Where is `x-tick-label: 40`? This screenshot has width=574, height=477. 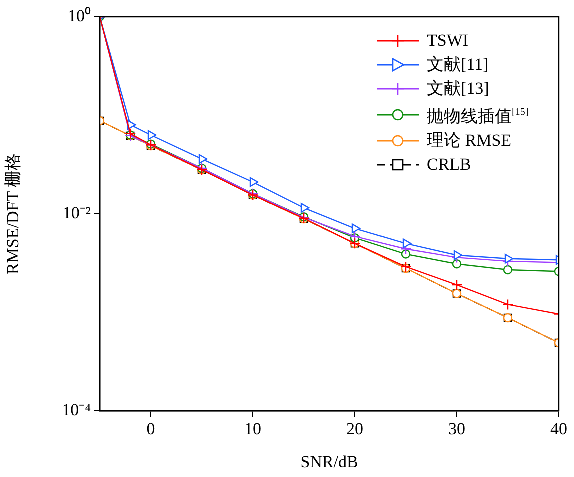
x-tick-label: 40 is located at coordinates (559, 429).